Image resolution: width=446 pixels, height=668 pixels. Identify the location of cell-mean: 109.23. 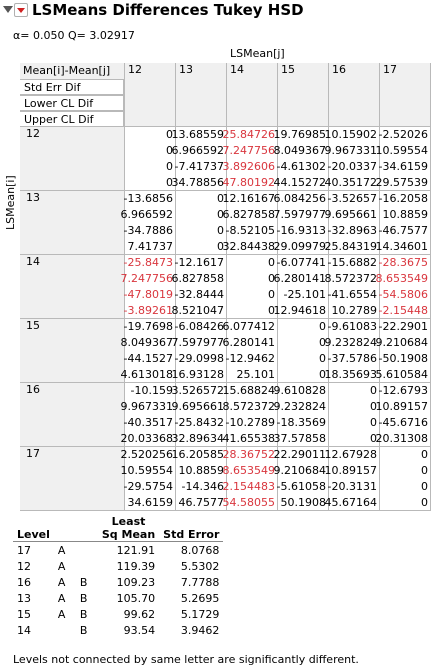
(136, 582).